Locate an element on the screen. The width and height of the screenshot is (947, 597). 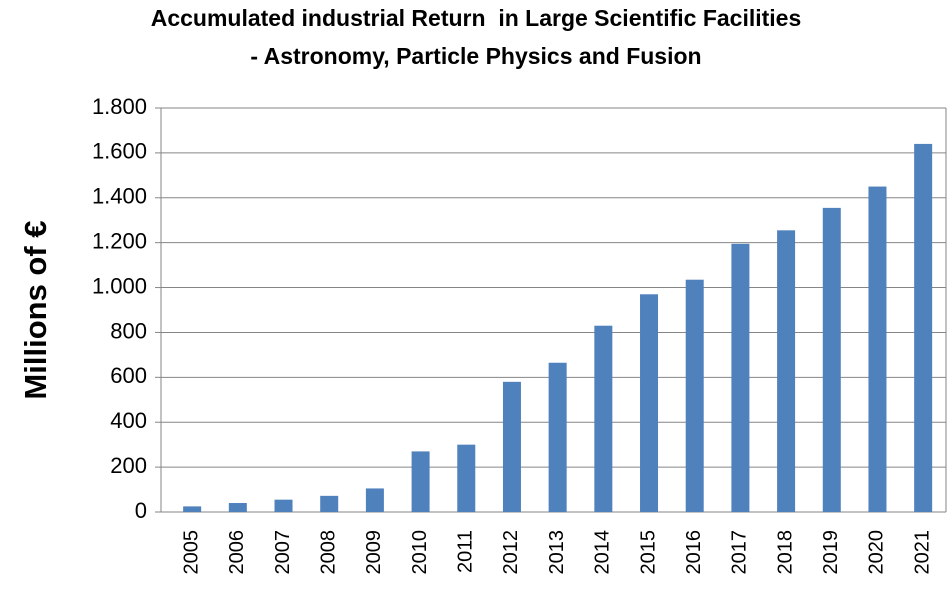
x-tick-label: 2008 is located at coordinates (328, 552).